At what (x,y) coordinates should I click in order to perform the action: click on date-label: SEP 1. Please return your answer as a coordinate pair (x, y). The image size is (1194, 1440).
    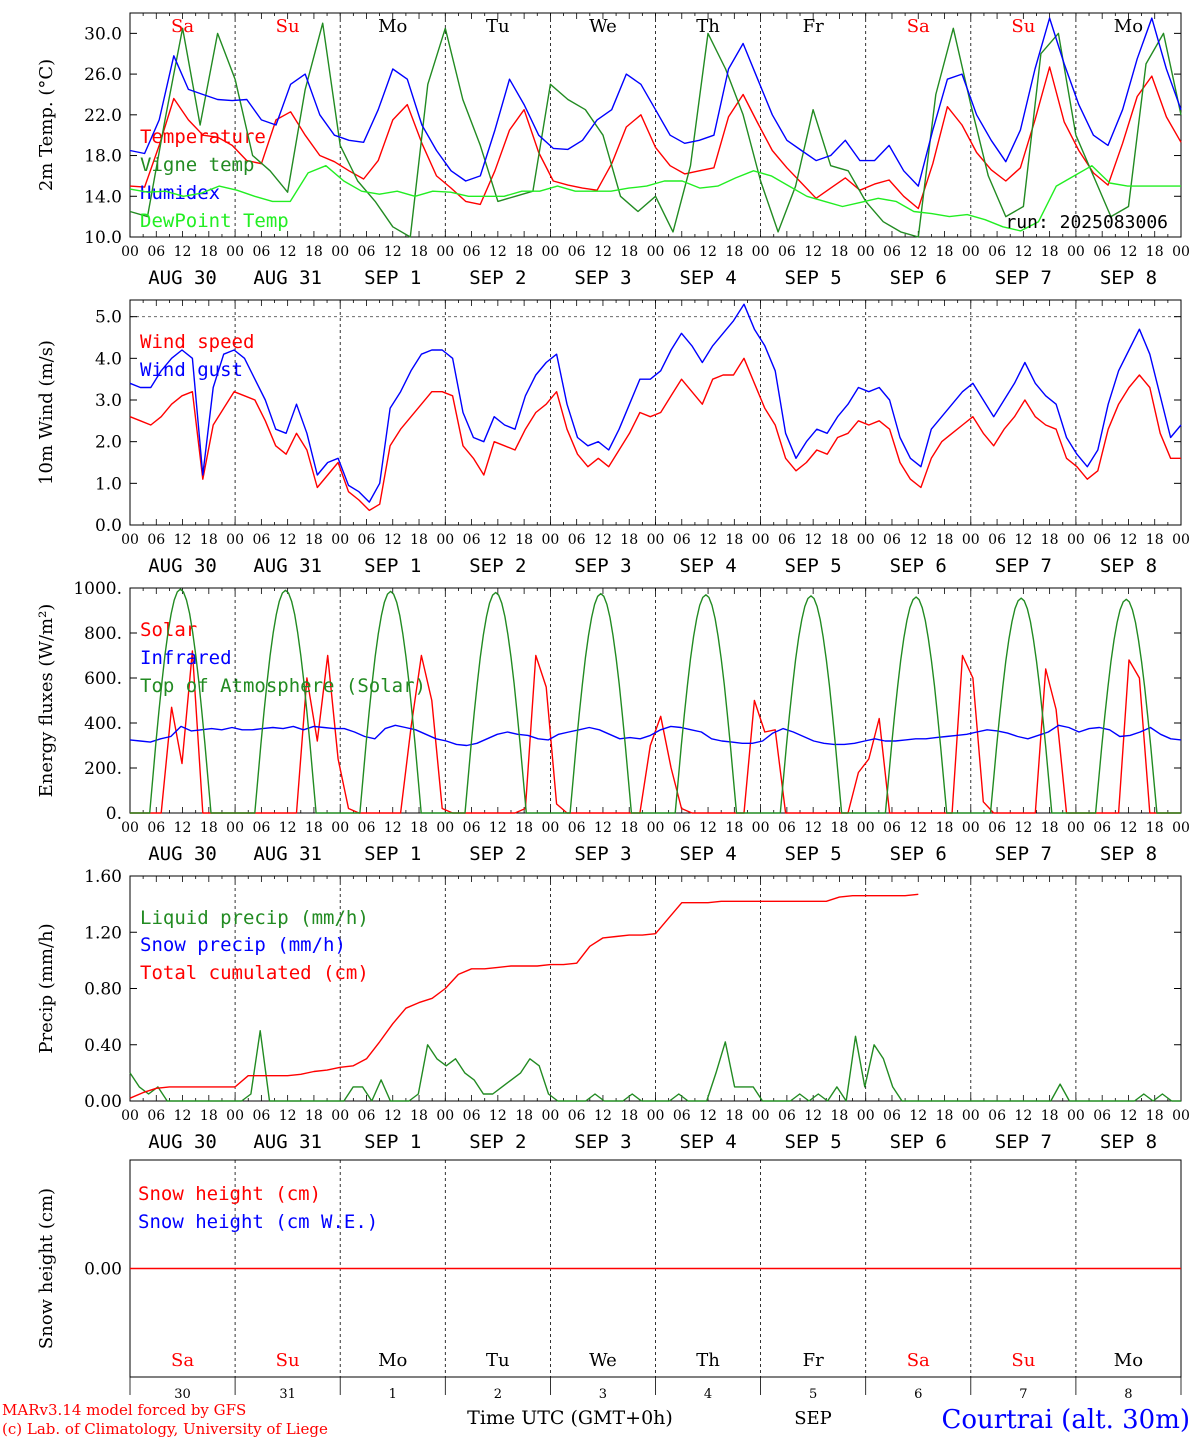
    Looking at the image, I should click on (392, 1142).